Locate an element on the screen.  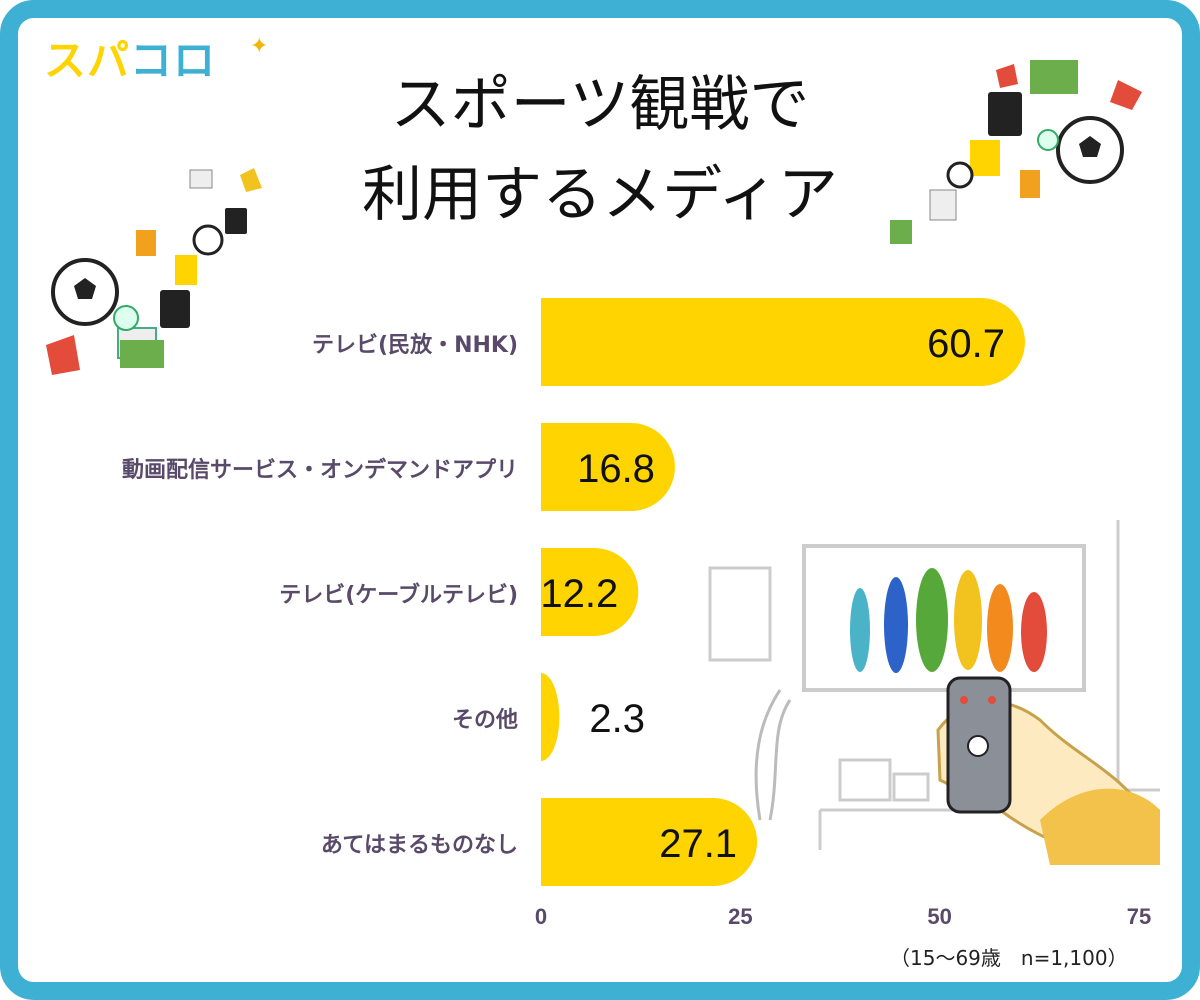
plant-icon is located at coordinates (773, 755).